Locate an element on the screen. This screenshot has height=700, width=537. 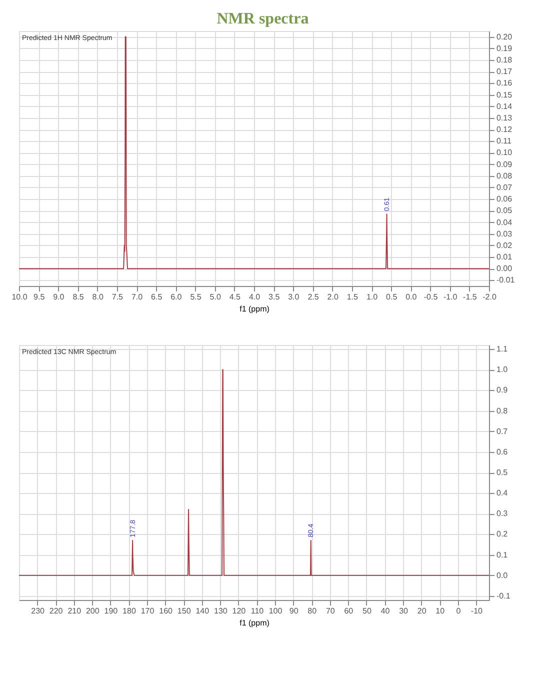
y-tick-label: 0.3 is located at coordinates (502, 513).